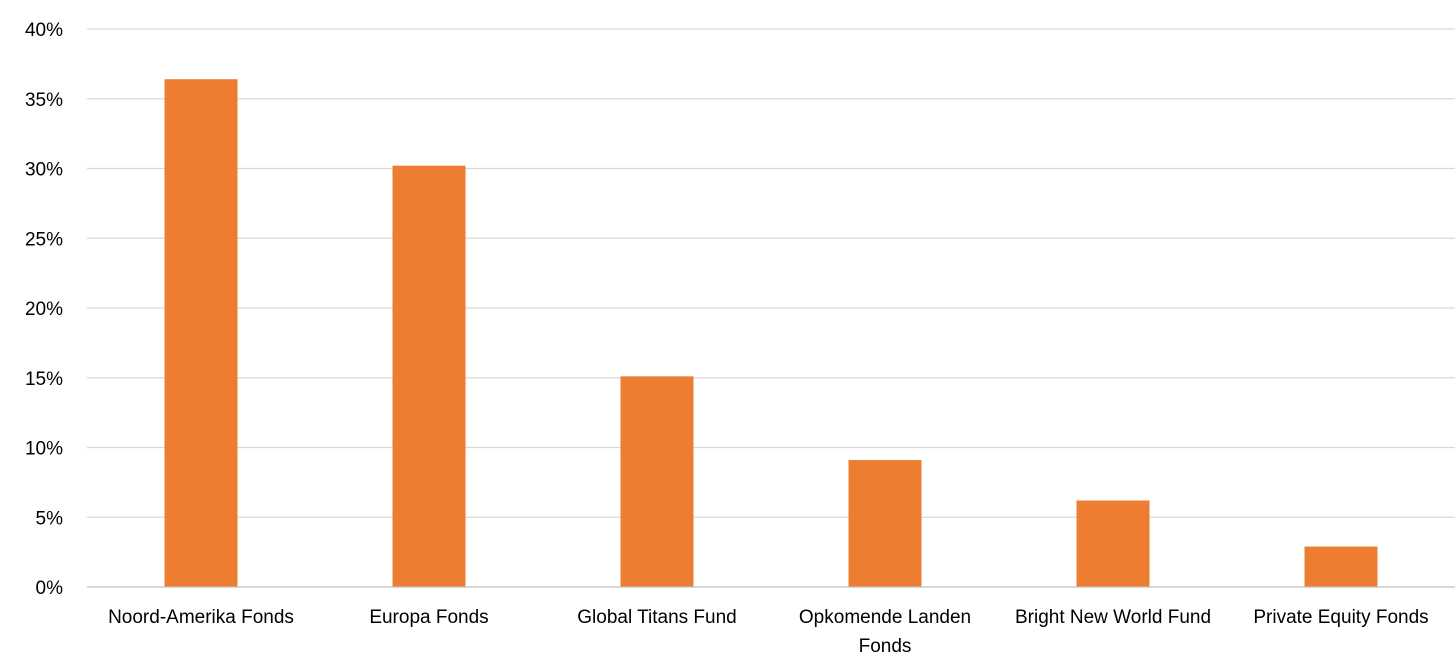 The height and width of the screenshot is (655, 1455). What do you see at coordinates (201, 617) in the screenshot?
I see `x-category-label: Noord-Amerika Fonds` at bounding box center [201, 617].